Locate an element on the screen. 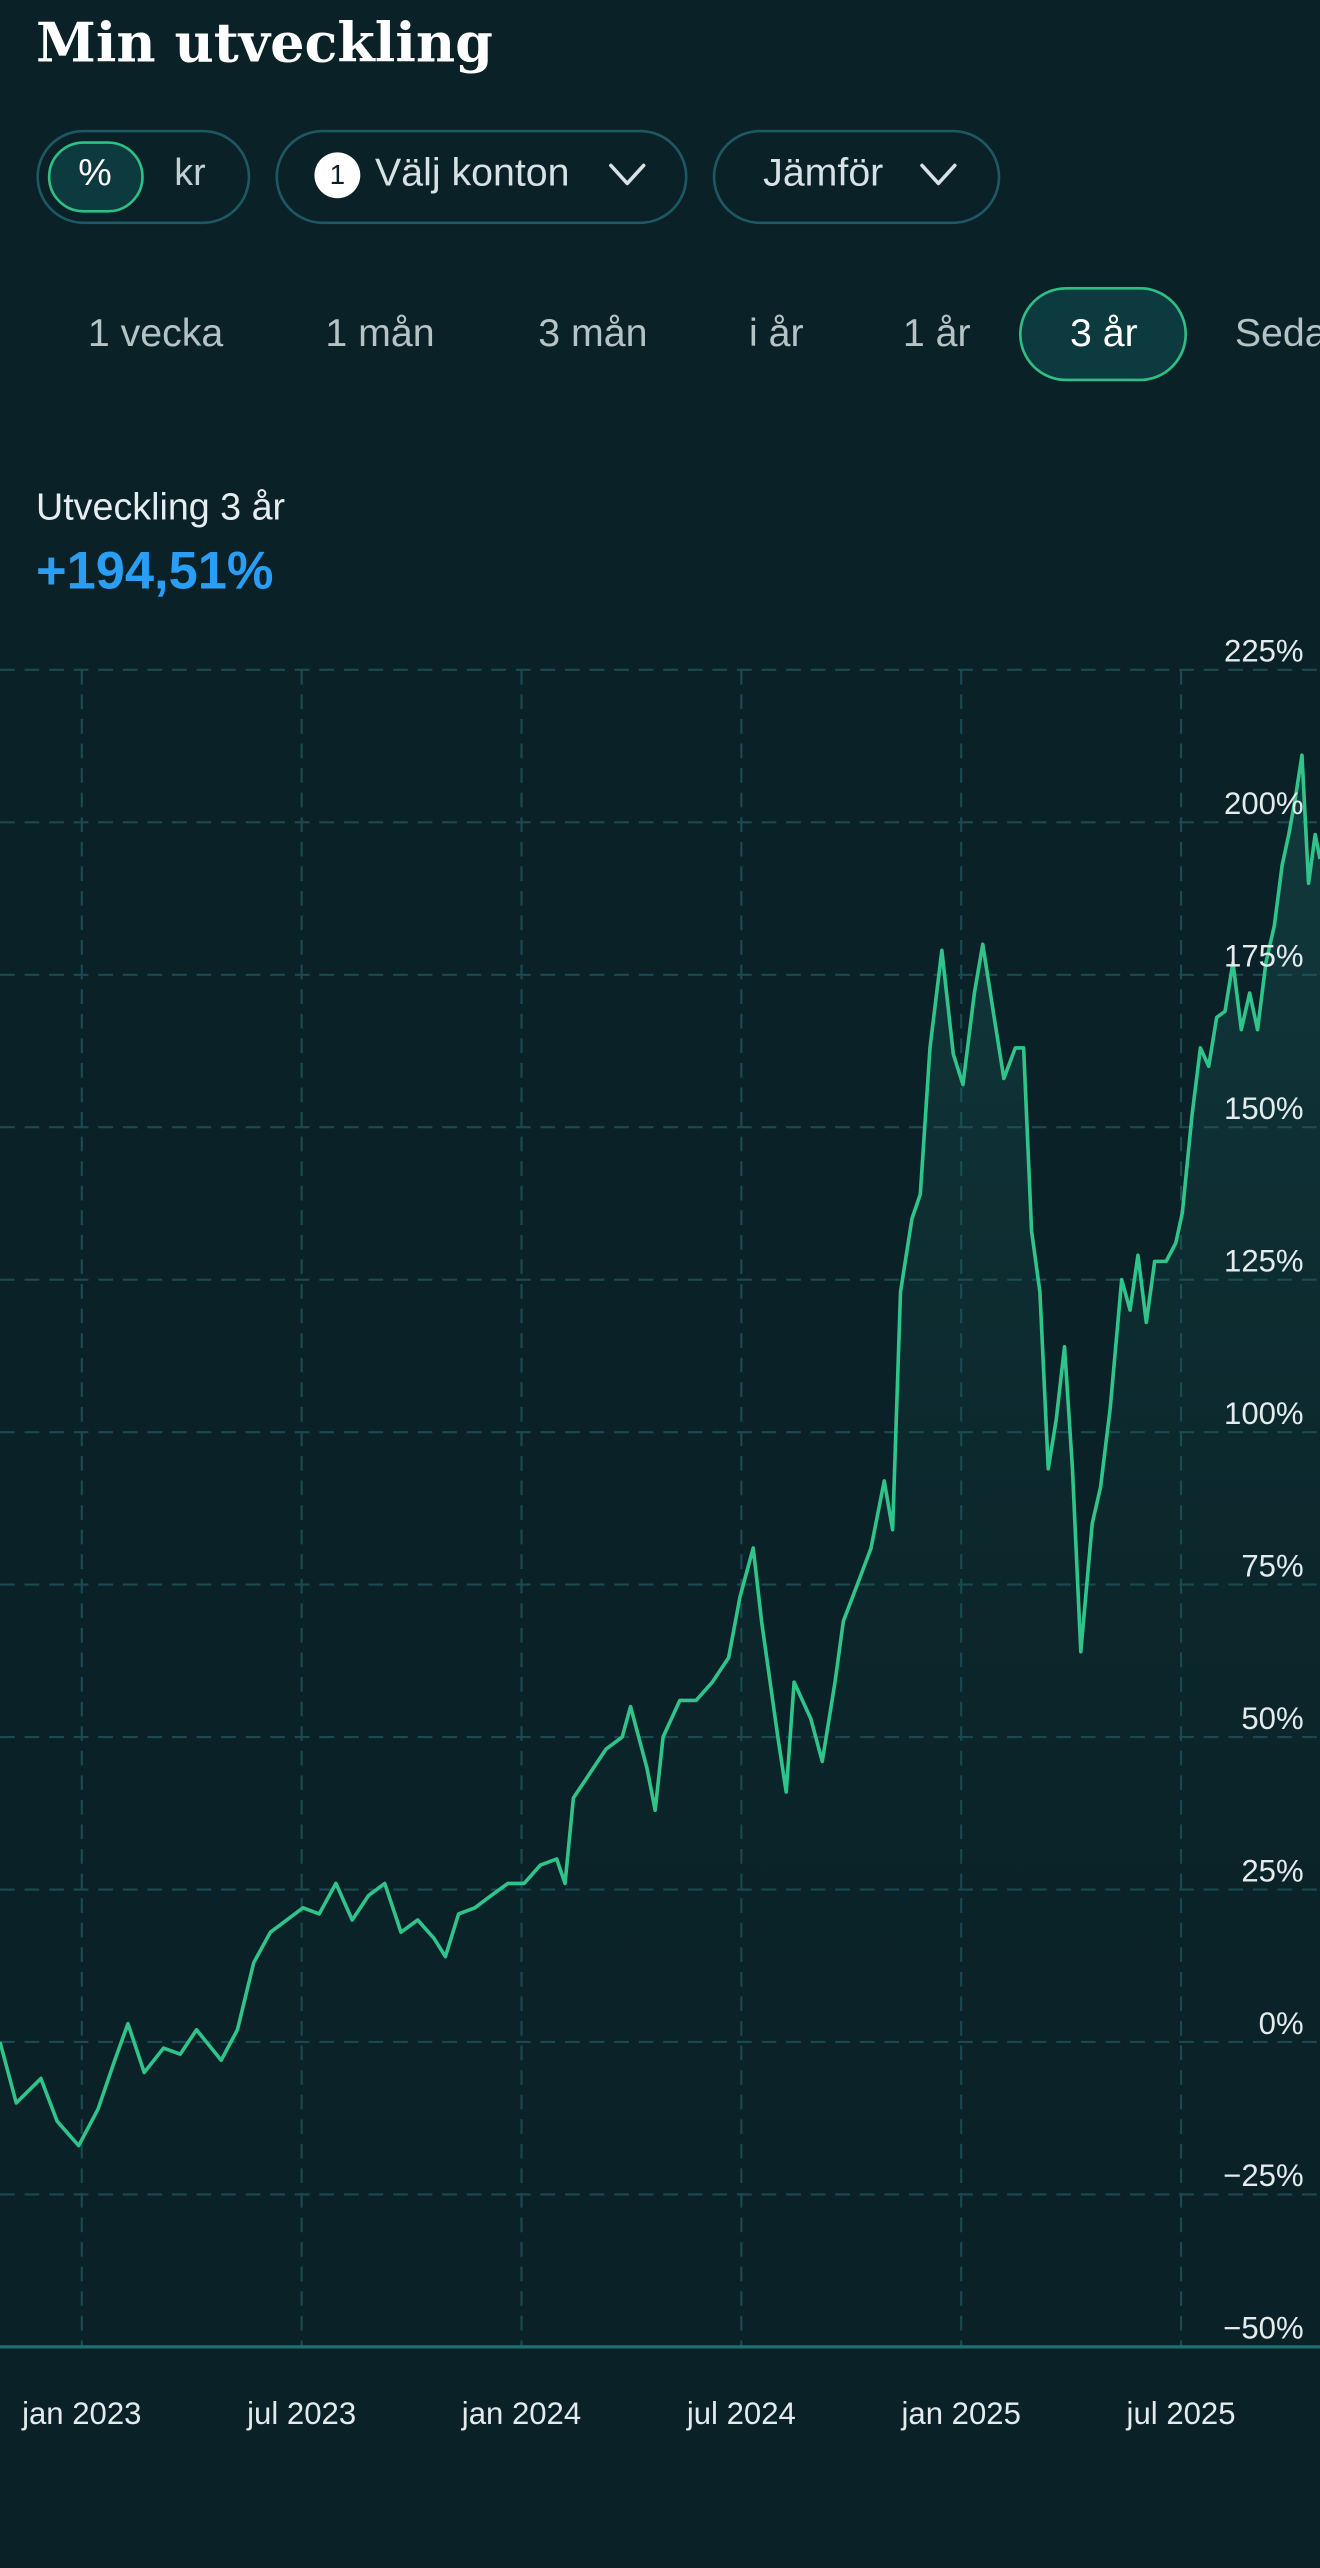 This screenshot has width=1320, height=2568. unit-toggle is located at coordinates (143, 177).